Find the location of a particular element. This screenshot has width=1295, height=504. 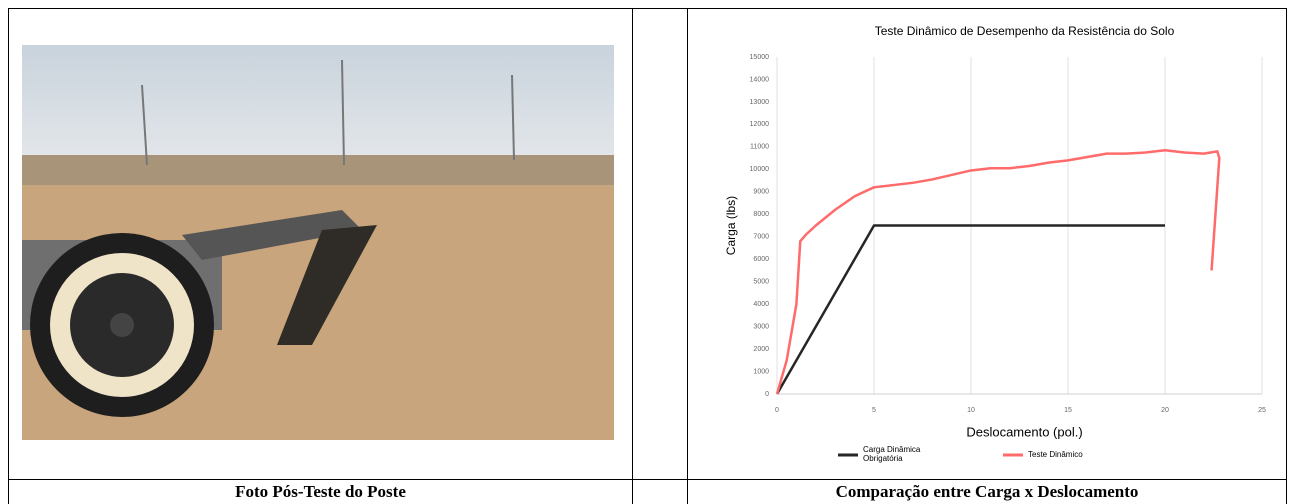

y-tick-label: 14000 is located at coordinates (760, 79).